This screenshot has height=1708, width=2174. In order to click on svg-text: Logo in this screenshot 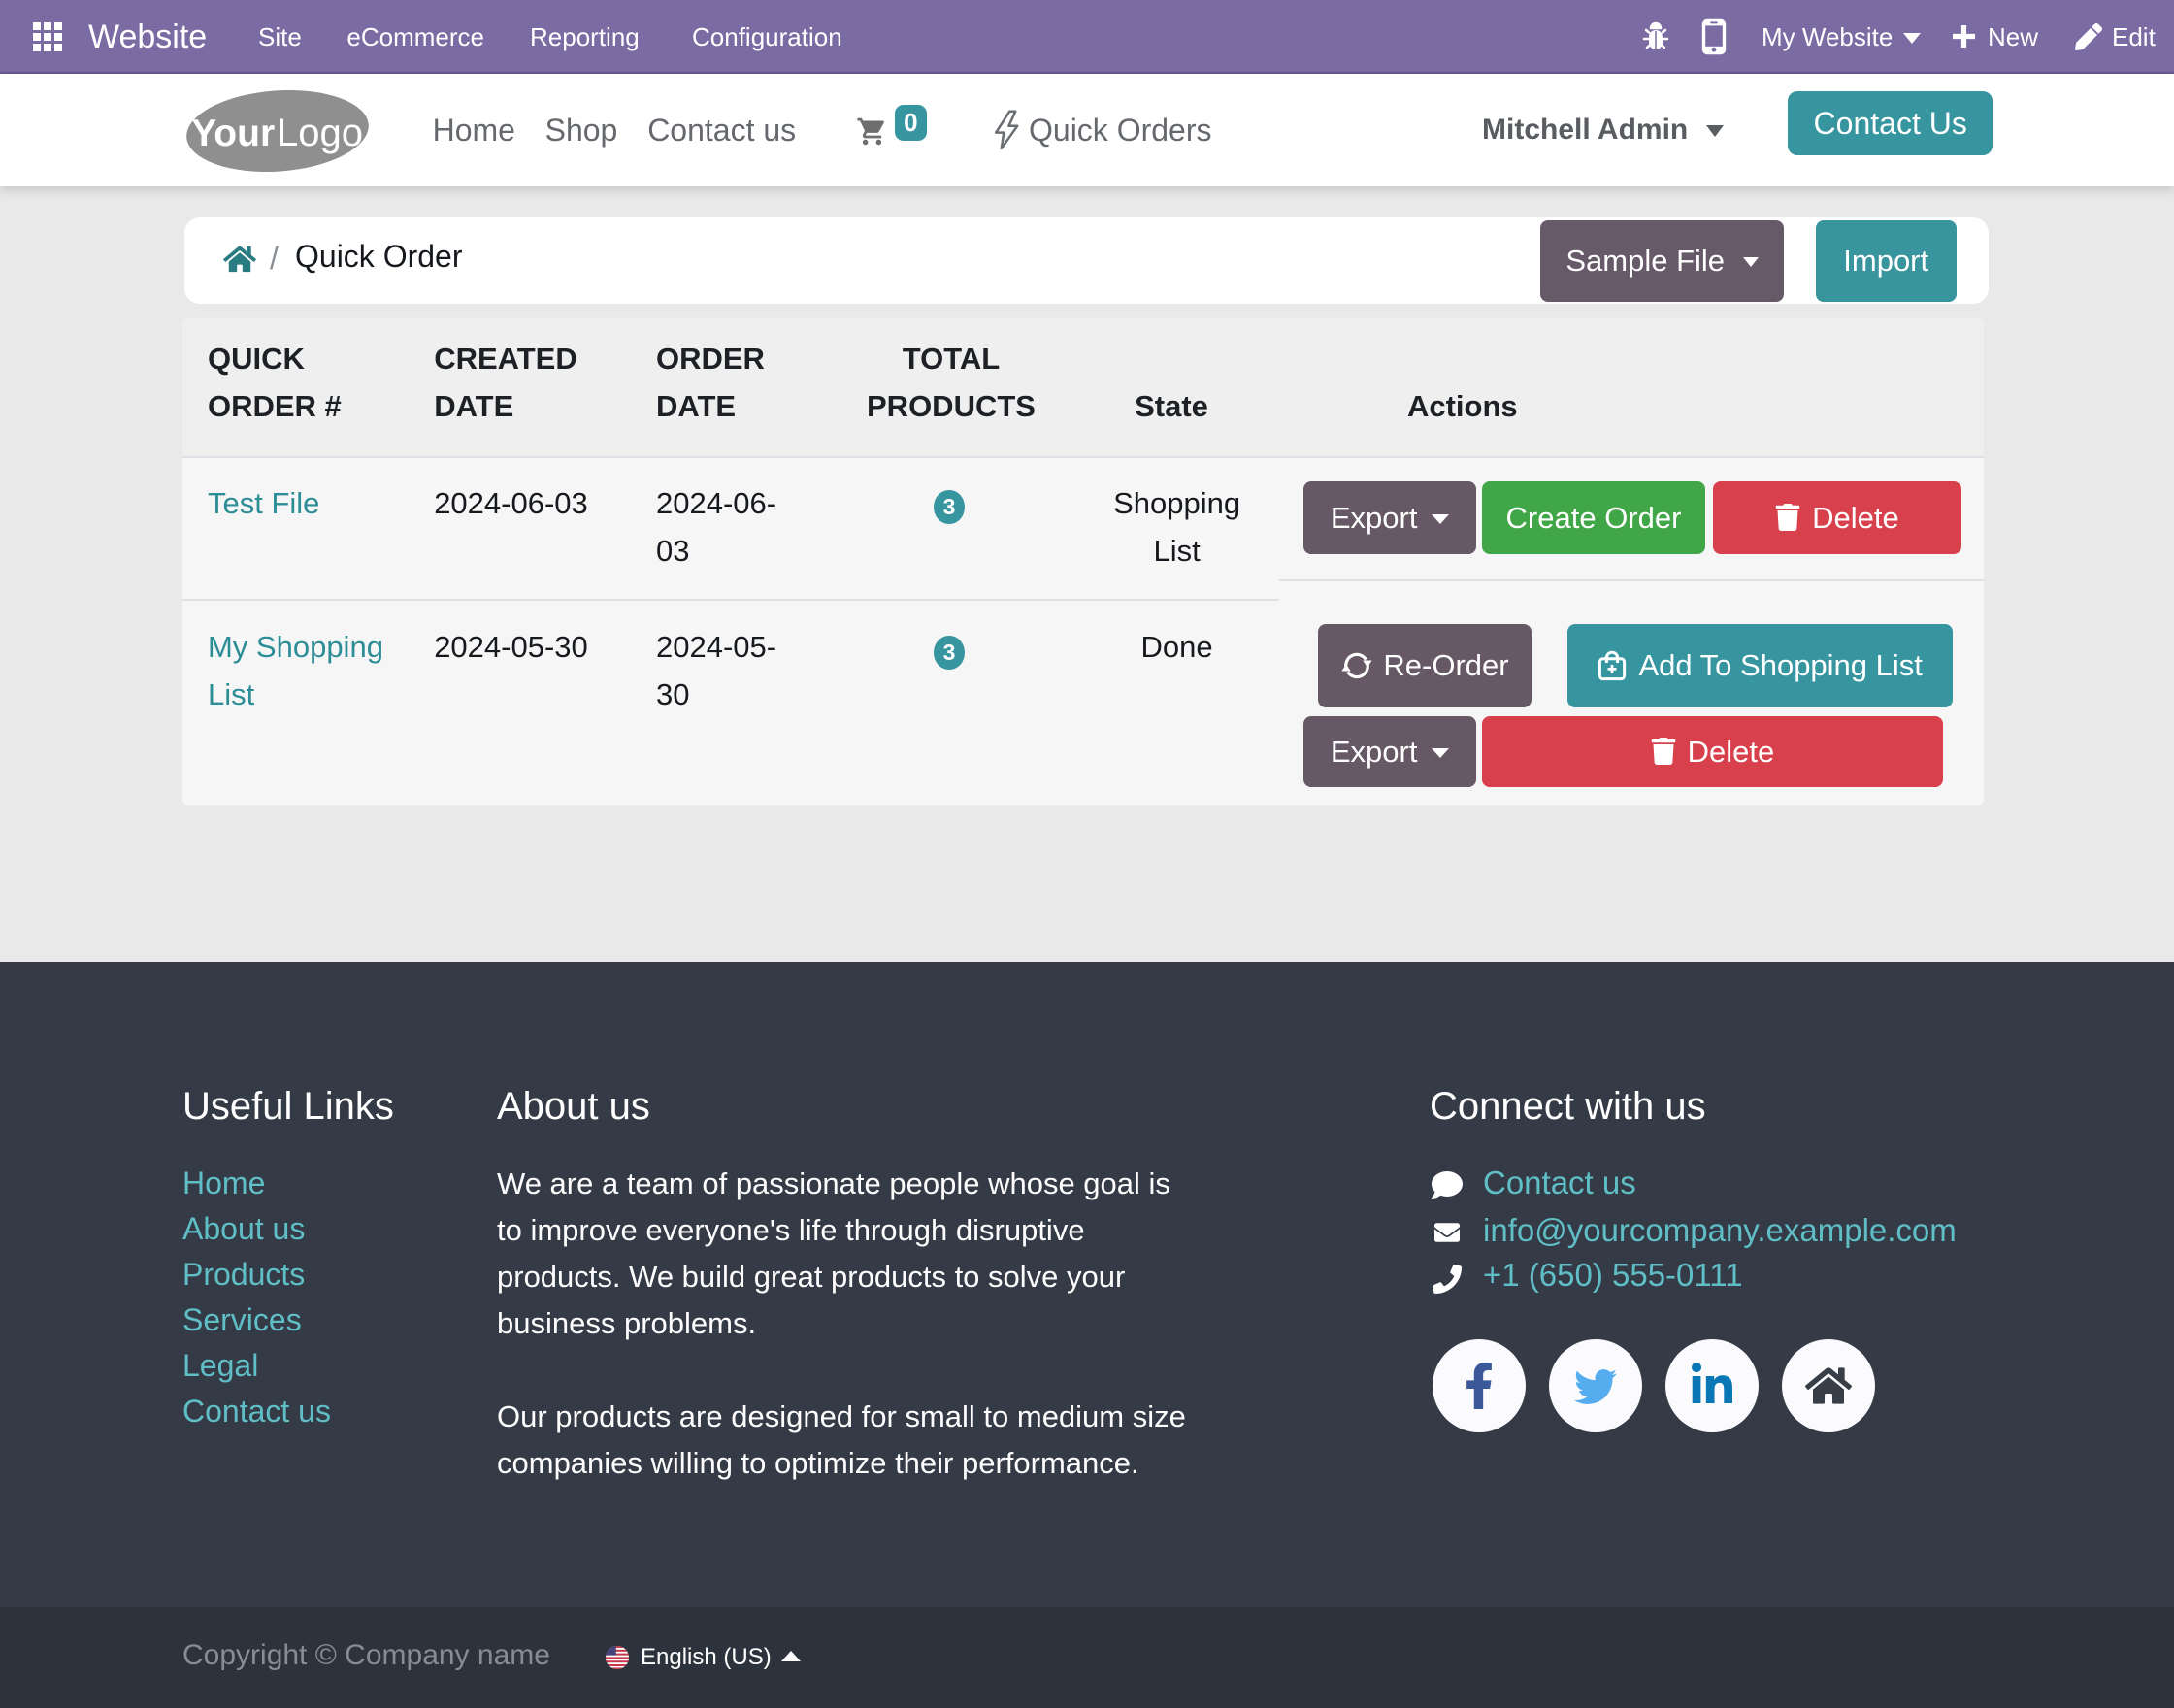, I will do `click(320, 133)`.